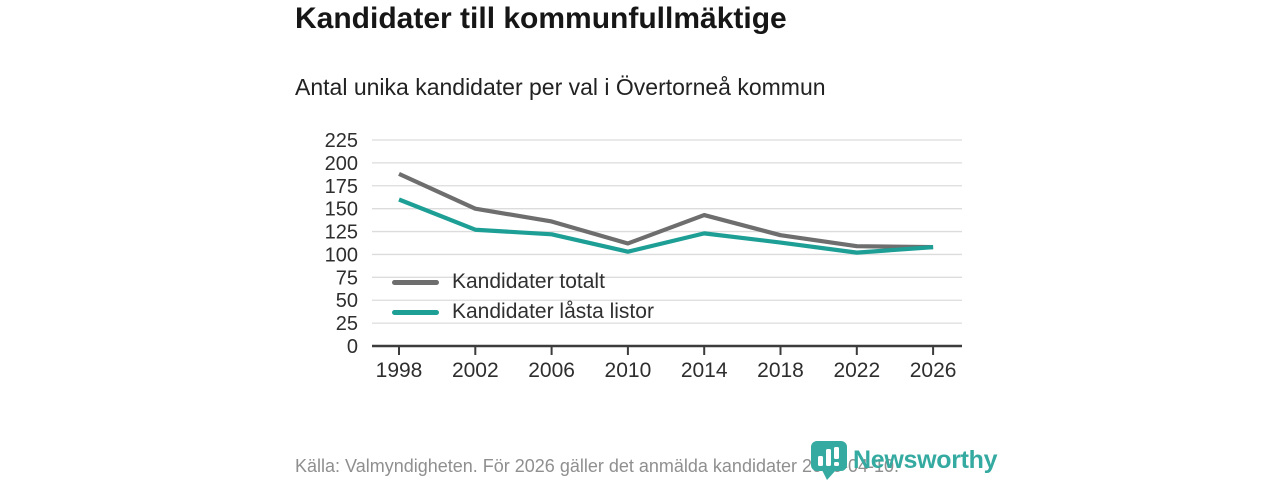 This screenshot has width=1280, height=480. Describe the element at coordinates (551, 370) in the screenshot. I see `svg-text: 2006` at that location.